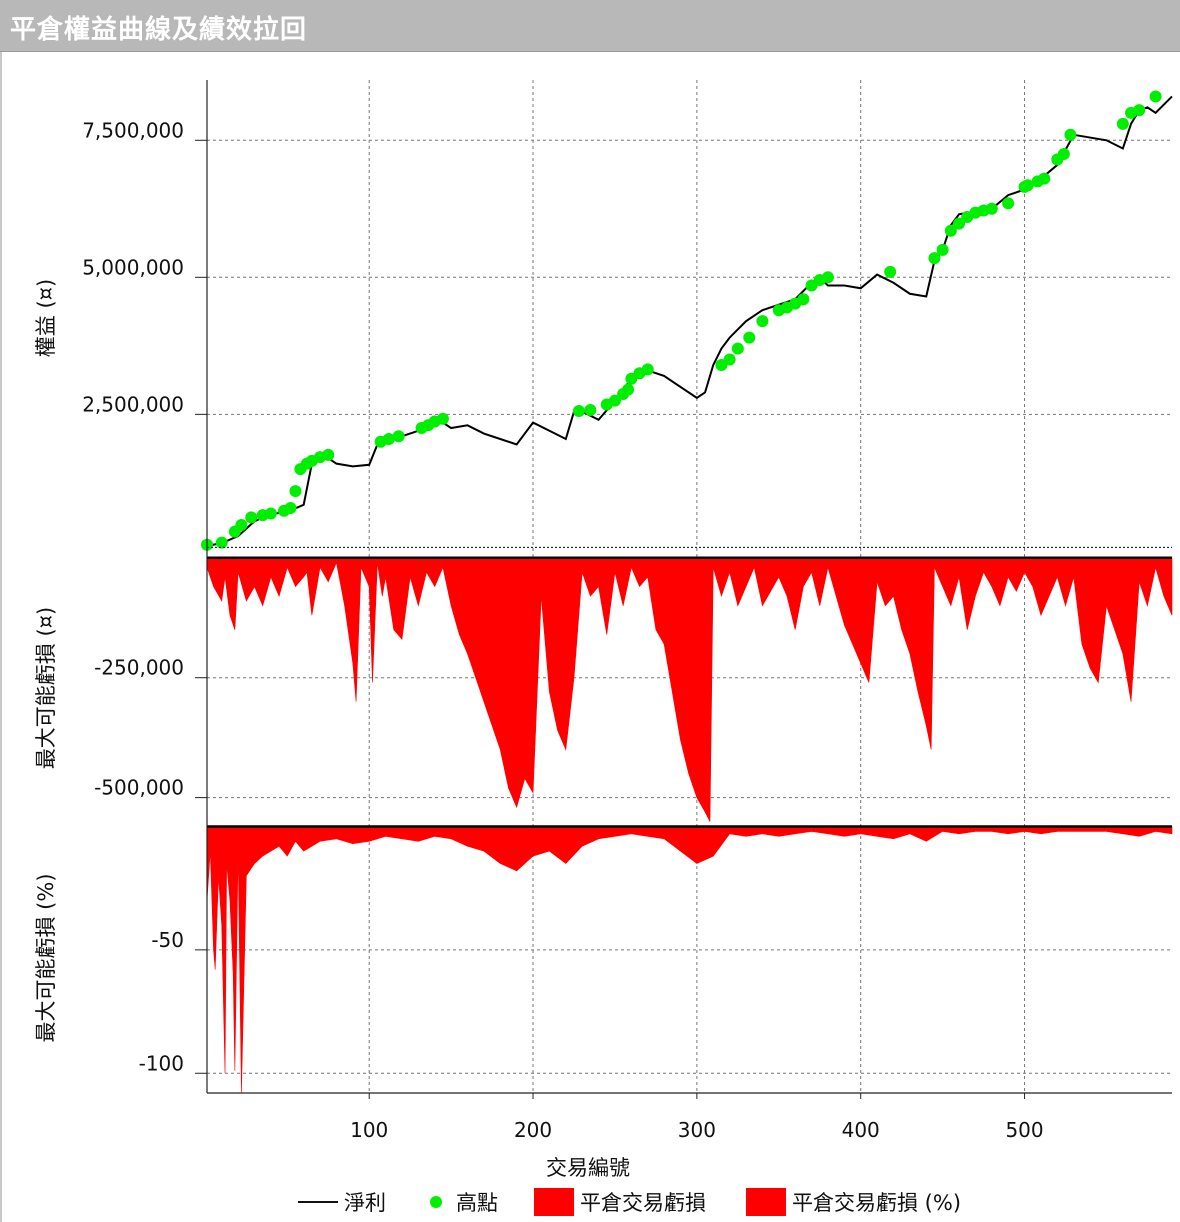 This screenshot has width=1180, height=1222. I want to click on y-axis-label-drawdown-percent: 最大可能虧損 (%), so click(46, 957).